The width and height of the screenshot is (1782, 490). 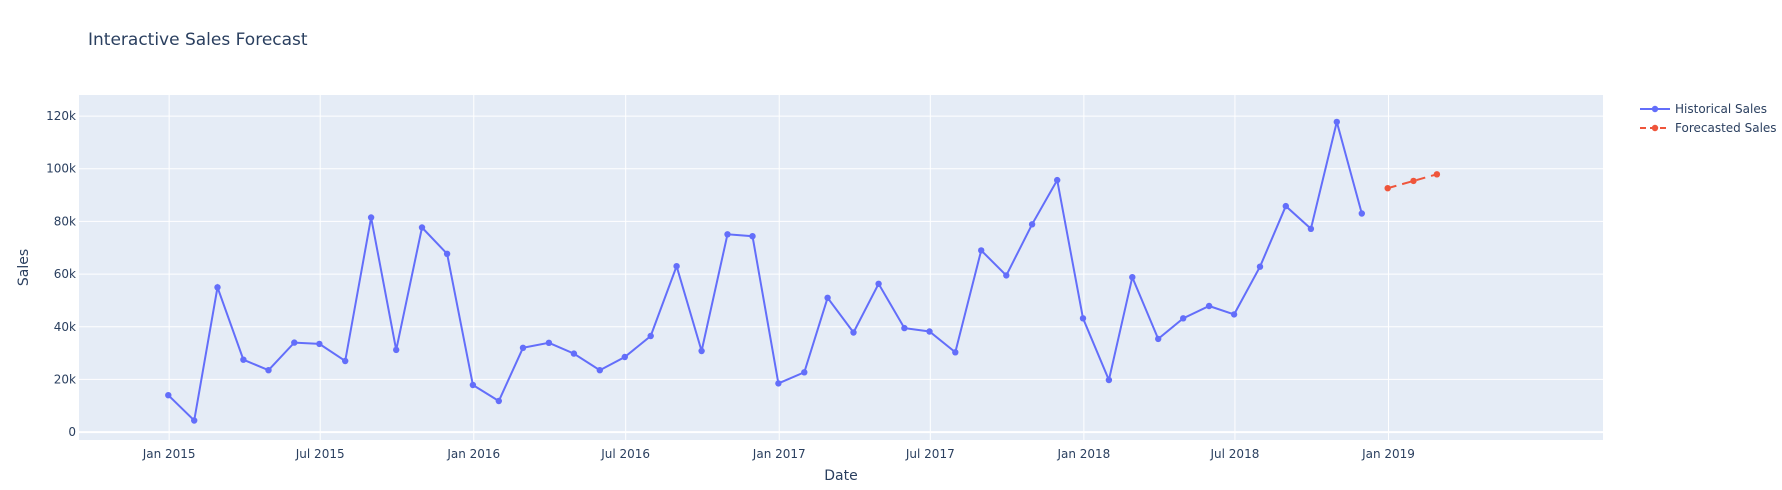 I want to click on x-tick-label: Jan 2017, so click(x=779, y=454).